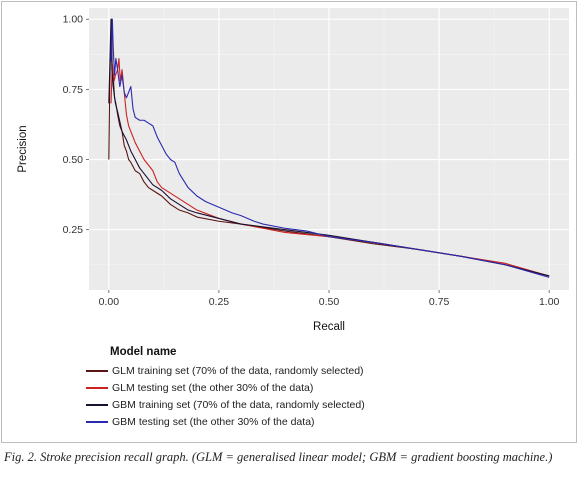 The width and height of the screenshot is (580, 485). Describe the element at coordinates (329, 302) in the screenshot. I see `x-tick-label: 0.50` at that location.